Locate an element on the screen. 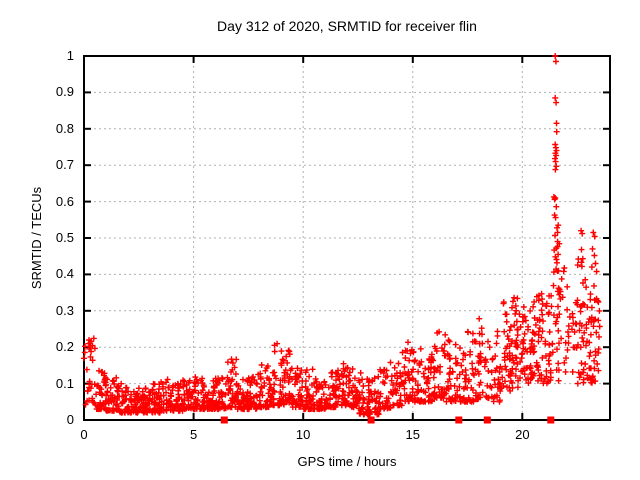 The image size is (640, 480). y-tick-label: 0.6 is located at coordinates (64, 201).